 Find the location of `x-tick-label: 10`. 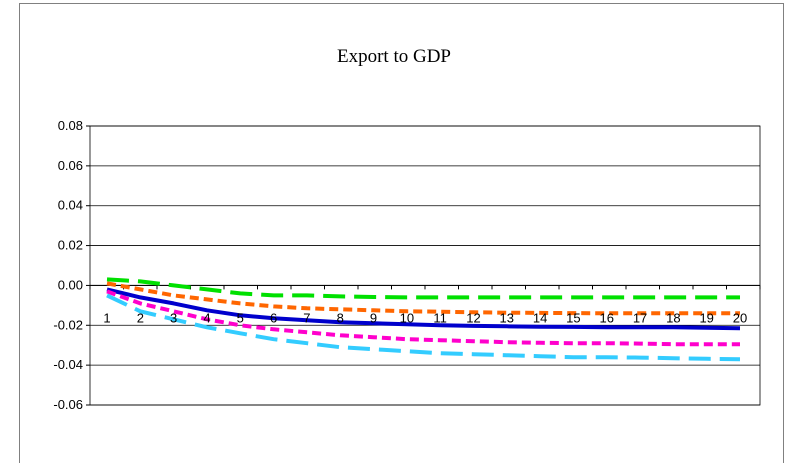

x-tick-label: 10 is located at coordinates (407, 317).